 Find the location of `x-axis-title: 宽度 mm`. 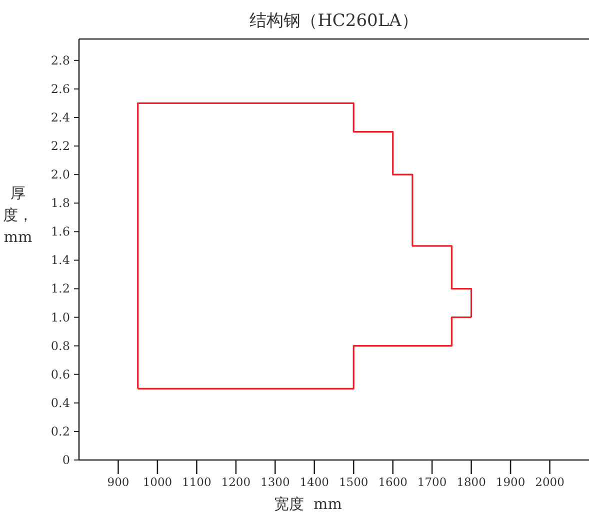

x-axis-title: 宽度 mm is located at coordinates (308, 504).